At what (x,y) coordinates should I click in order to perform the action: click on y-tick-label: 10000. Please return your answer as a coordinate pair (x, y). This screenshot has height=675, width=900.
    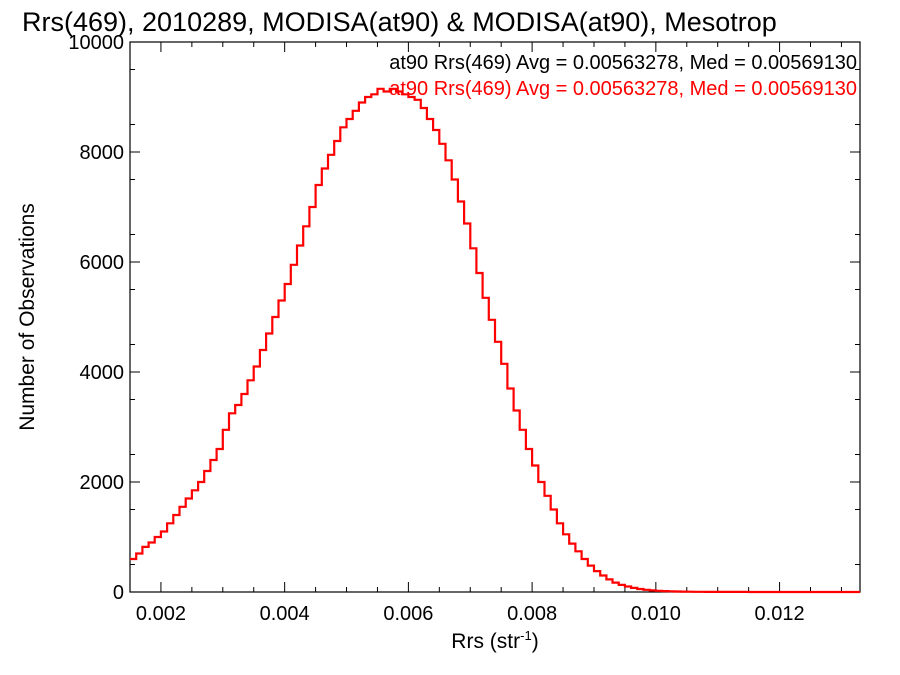
    Looking at the image, I should click on (96, 43).